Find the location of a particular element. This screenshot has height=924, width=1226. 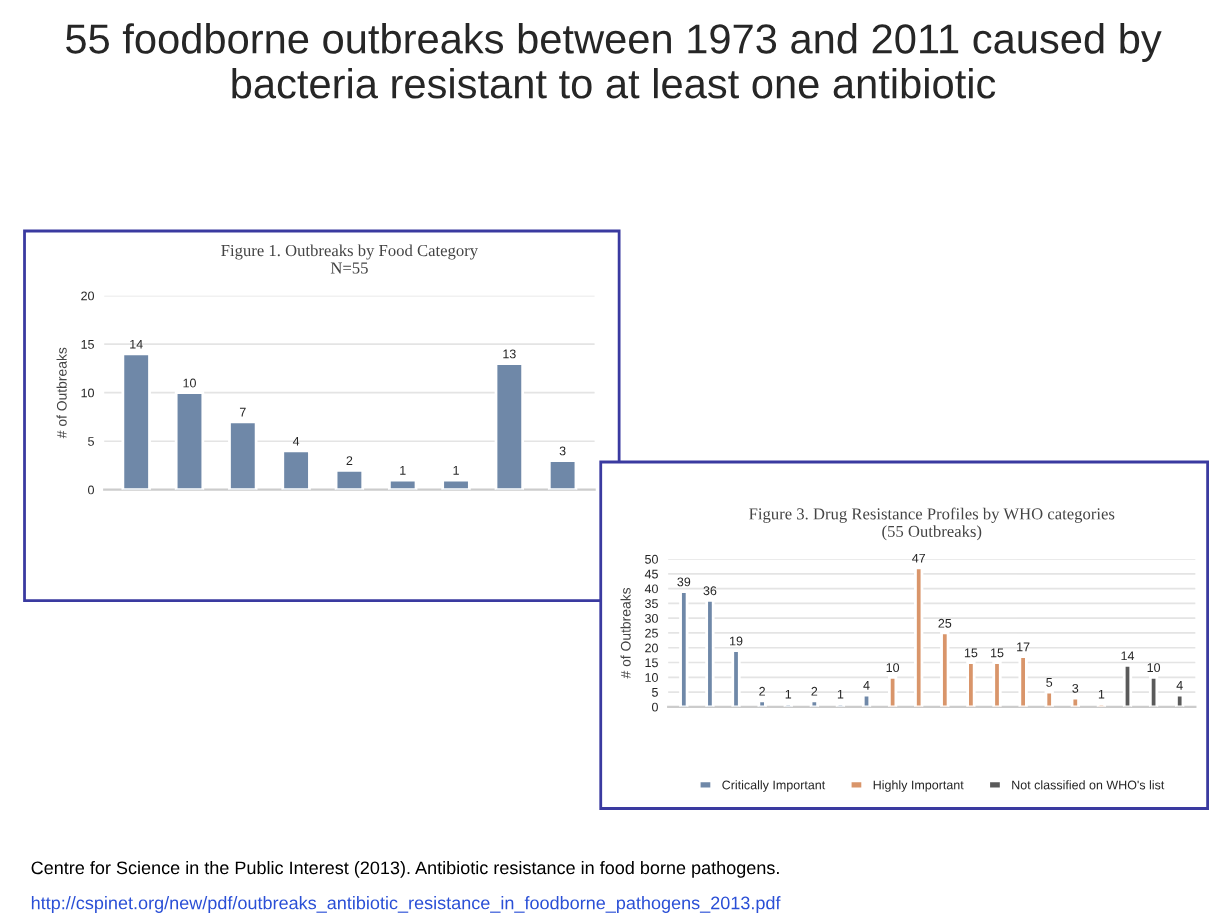

text: 55 foodborne outbreaks between 1973 and 2011 caused by bacteria resistant to at least one antibiotic is located at coordinates (614, 61).